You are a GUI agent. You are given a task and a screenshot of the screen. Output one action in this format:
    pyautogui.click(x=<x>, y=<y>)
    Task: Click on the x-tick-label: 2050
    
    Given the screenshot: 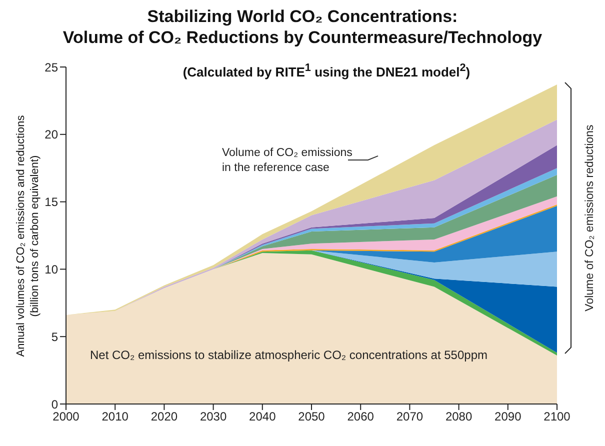 What is the action you would take?
    pyautogui.click(x=312, y=417)
    